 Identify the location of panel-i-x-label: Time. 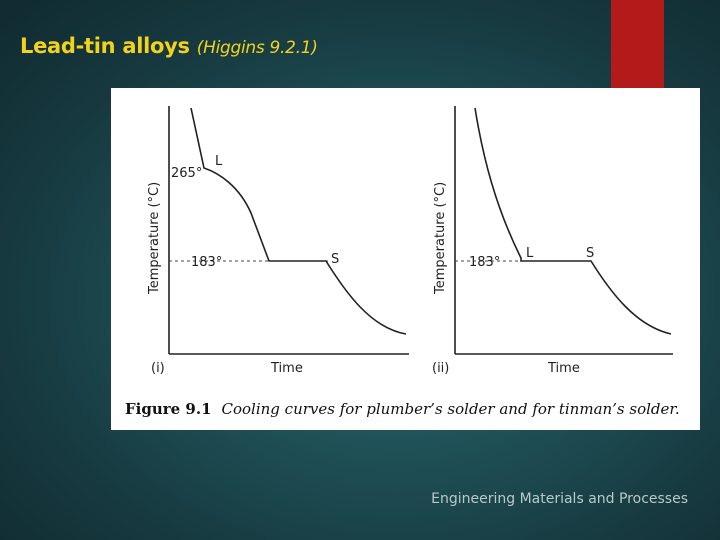
(286, 368).